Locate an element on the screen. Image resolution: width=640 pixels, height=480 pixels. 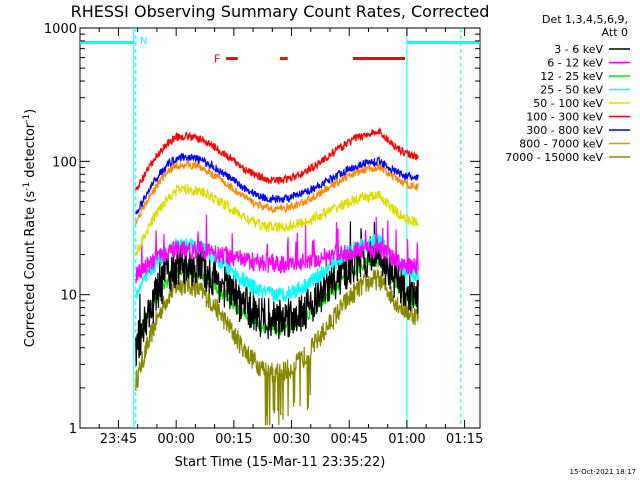
y-axis-label-main: Corrected Count Rate (s is located at coordinates (30, 269).